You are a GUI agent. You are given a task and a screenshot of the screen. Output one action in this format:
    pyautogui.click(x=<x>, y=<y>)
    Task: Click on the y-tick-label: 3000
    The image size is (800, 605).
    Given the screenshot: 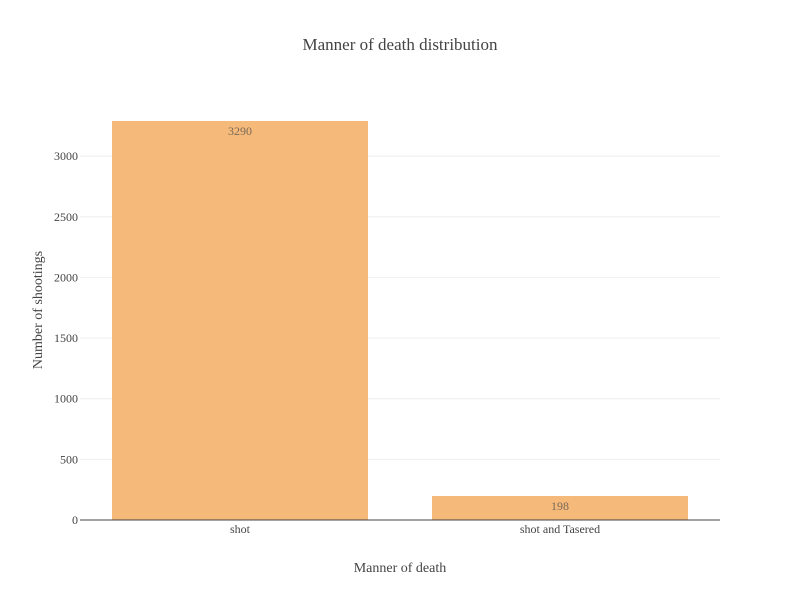 What is the action you would take?
    pyautogui.click(x=66, y=156)
    